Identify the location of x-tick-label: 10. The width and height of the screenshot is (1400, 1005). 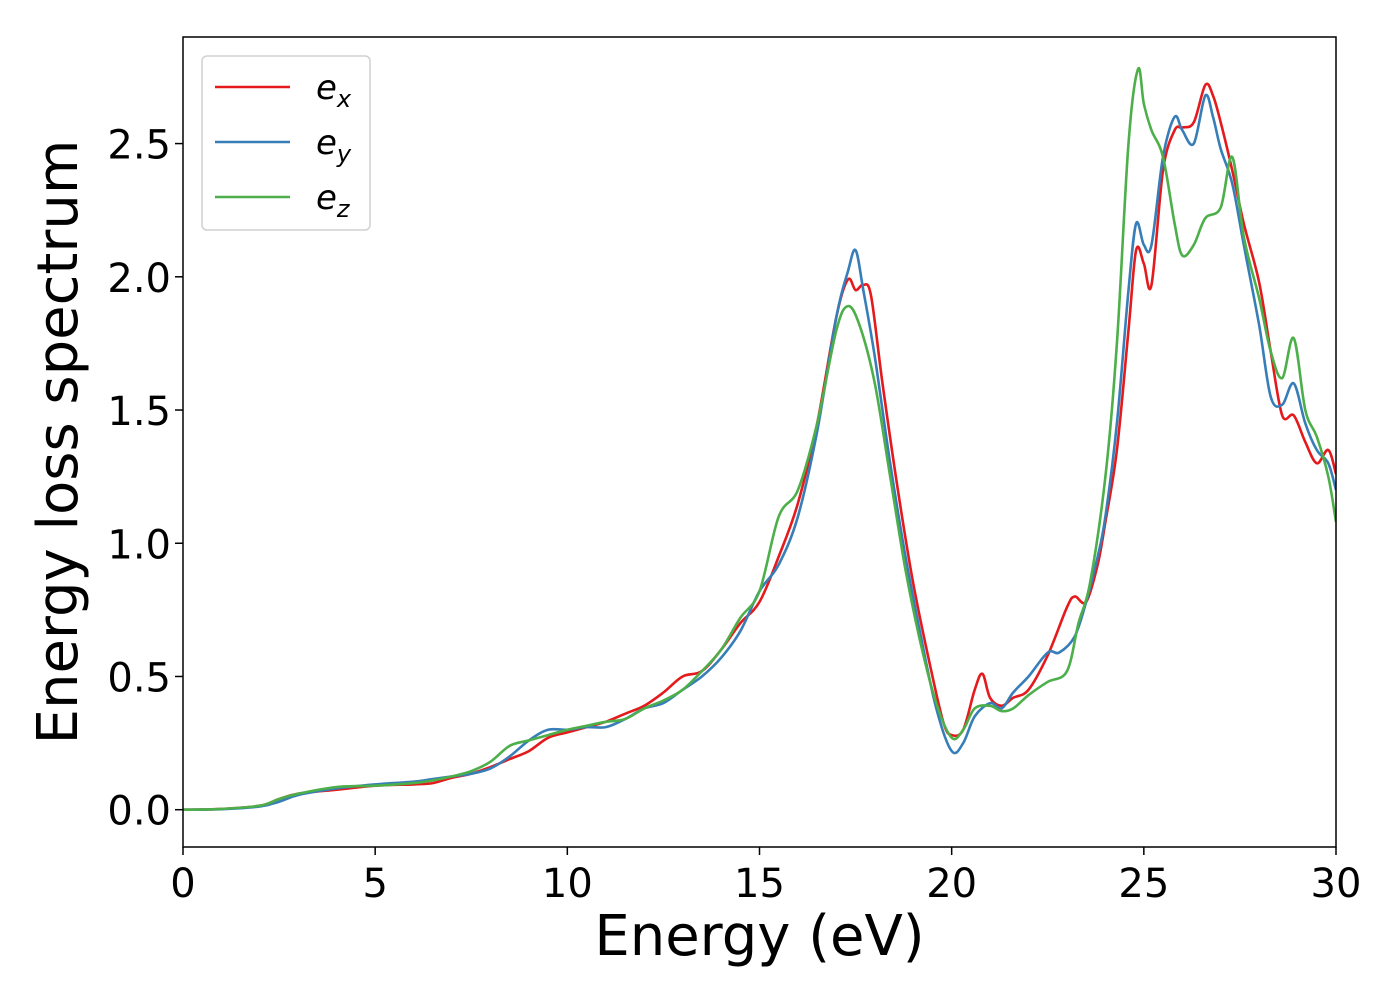
(567, 884).